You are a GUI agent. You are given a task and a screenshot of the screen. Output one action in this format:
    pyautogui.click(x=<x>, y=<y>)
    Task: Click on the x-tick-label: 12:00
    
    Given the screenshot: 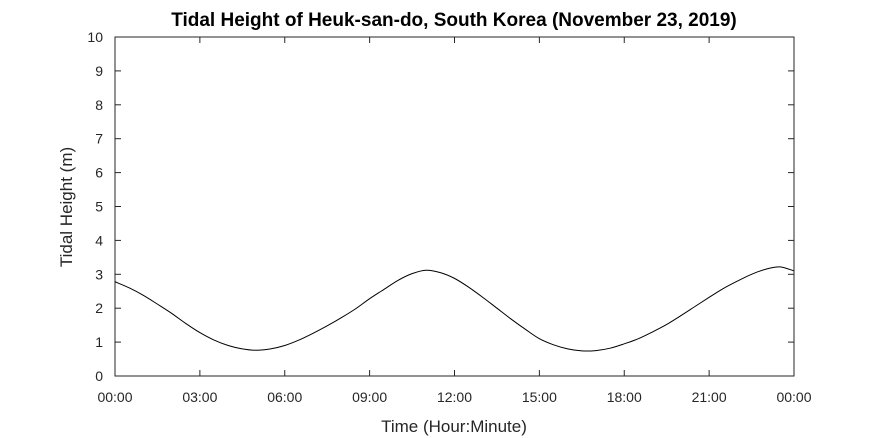 What is the action you would take?
    pyautogui.click(x=454, y=397)
    